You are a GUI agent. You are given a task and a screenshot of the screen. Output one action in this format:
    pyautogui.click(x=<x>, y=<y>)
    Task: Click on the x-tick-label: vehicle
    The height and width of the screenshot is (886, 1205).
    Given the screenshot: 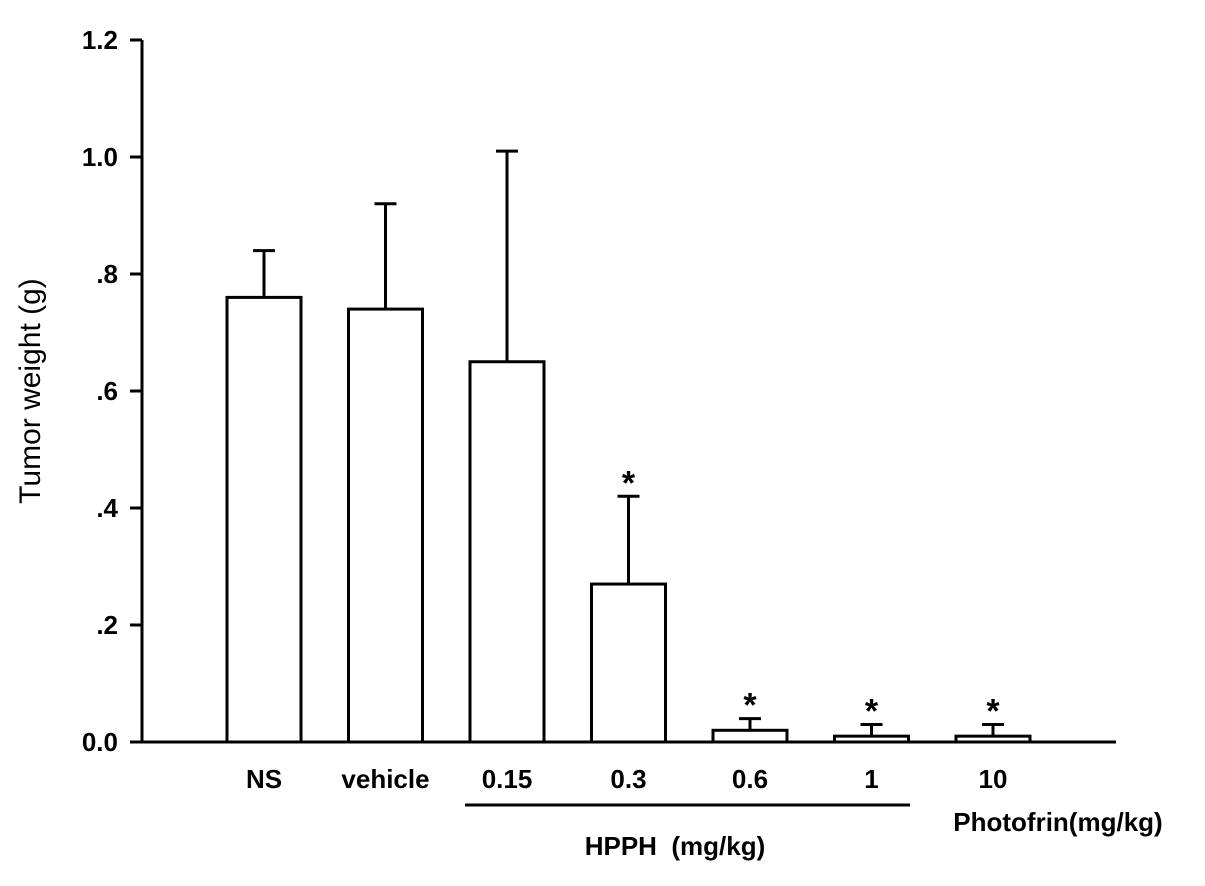 What is the action you would take?
    pyautogui.click(x=385, y=779)
    